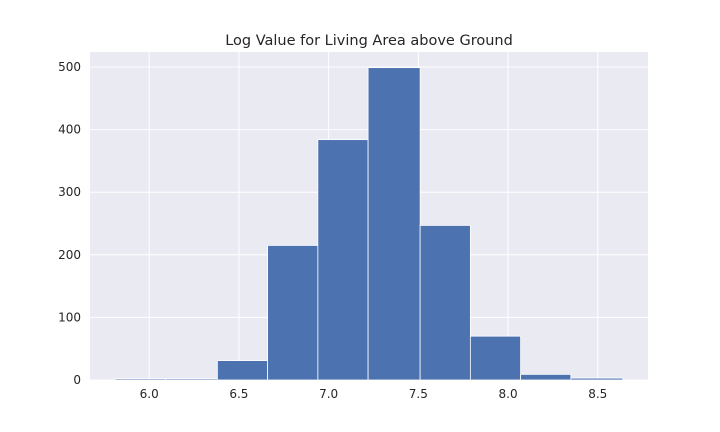  I want to click on y-tick-label: 300, so click(69, 192).